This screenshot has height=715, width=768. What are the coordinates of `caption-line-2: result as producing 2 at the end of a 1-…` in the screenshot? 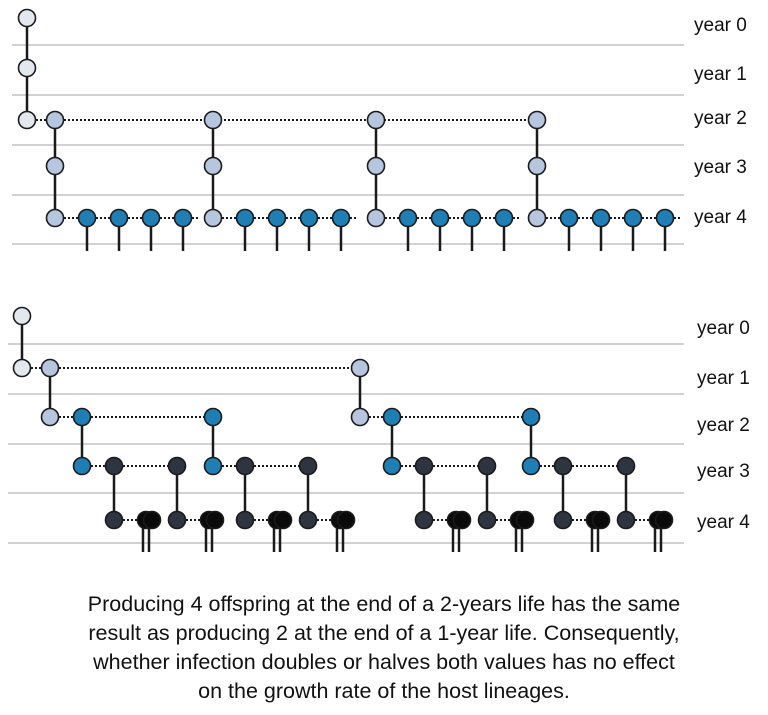 It's located at (384, 633).